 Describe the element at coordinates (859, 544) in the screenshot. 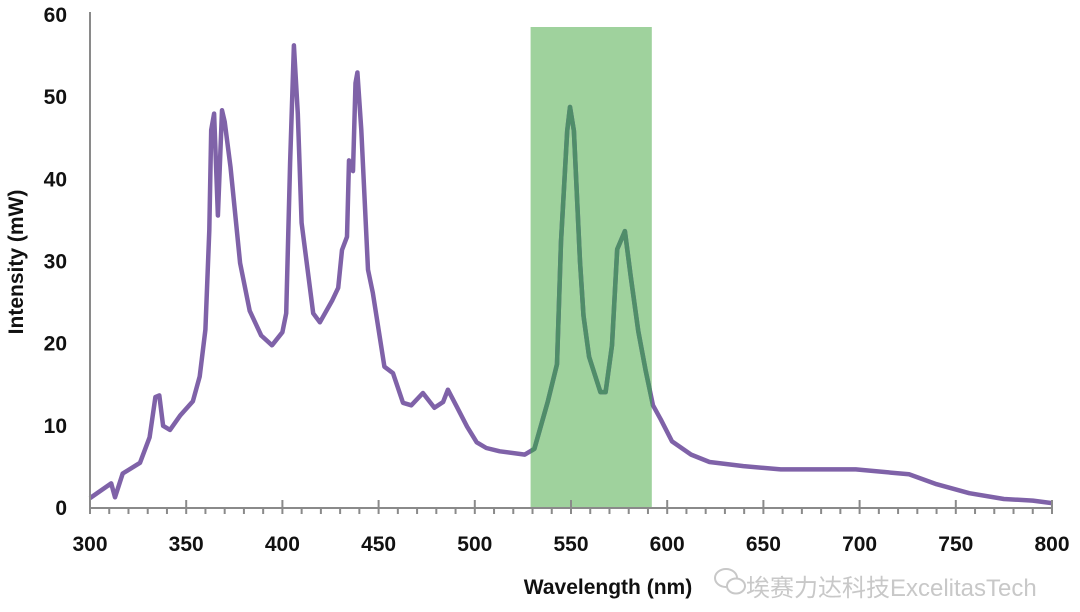

I see `x-tick-label: 700` at that location.